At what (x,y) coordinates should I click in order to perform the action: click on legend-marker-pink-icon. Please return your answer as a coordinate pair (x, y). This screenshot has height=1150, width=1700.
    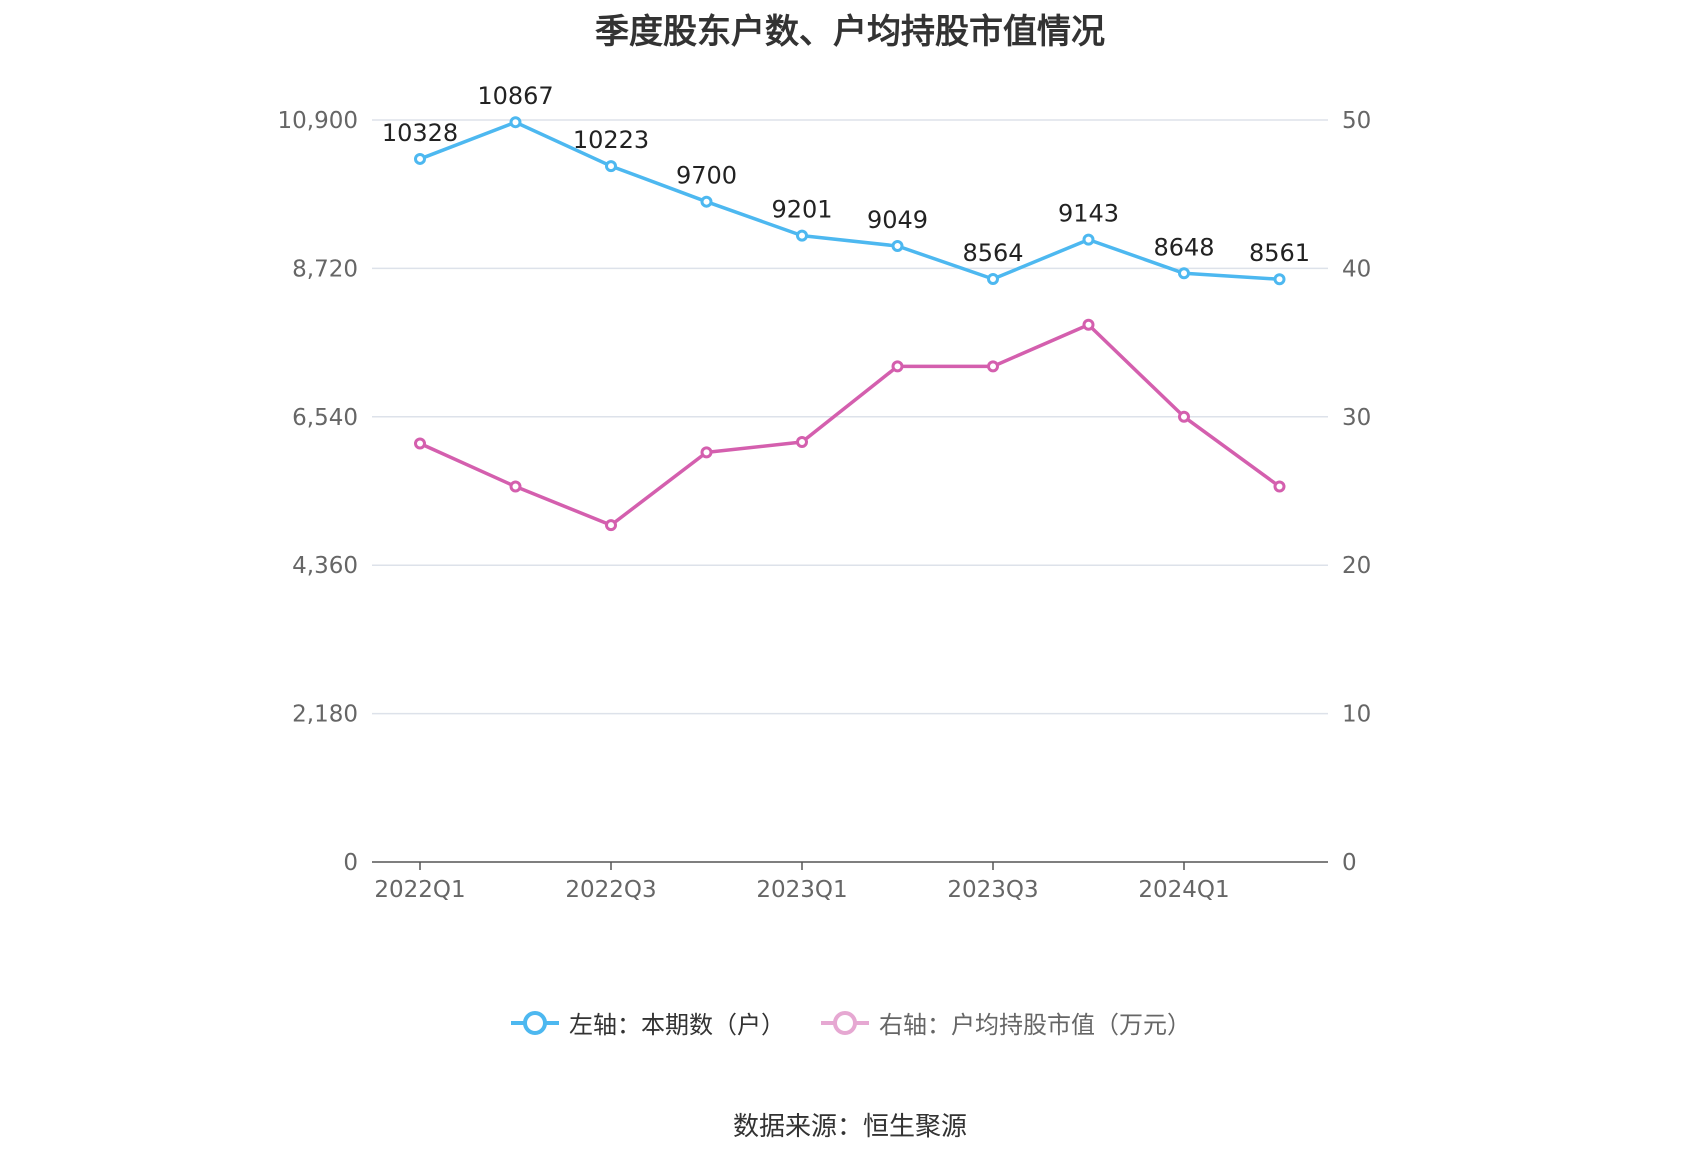
    Looking at the image, I should click on (845, 1022).